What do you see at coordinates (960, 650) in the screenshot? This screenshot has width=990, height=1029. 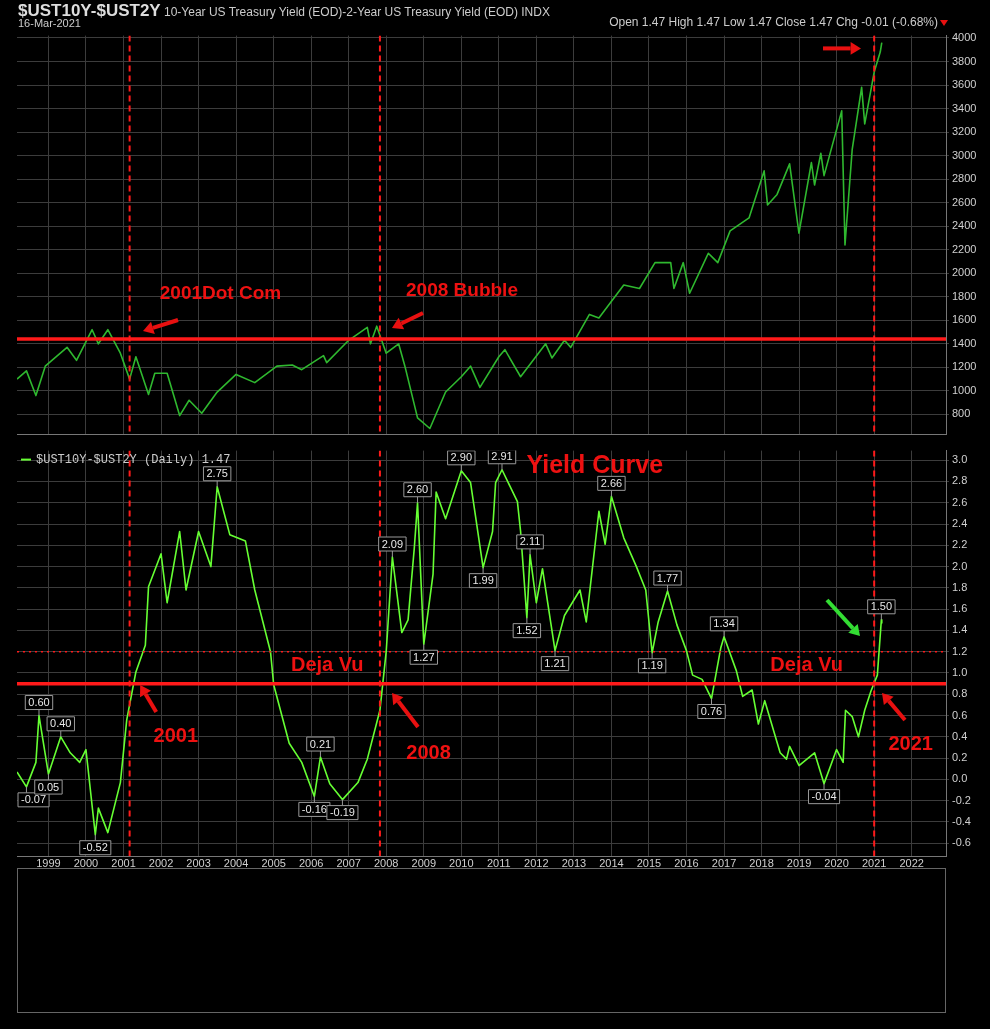 I see `y-tick-label: 1.2` at bounding box center [960, 650].